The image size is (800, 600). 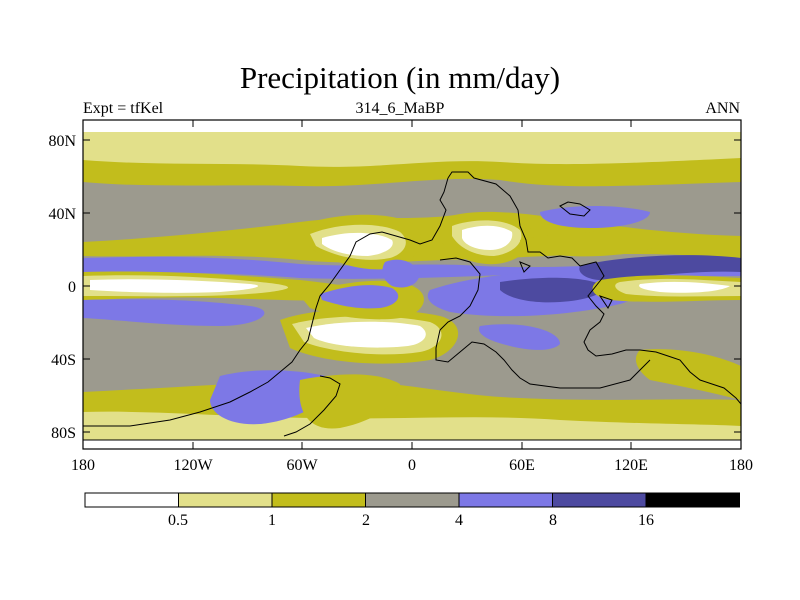 I want to click on colorbar-label-2: 2, so click(x=366, y=520).